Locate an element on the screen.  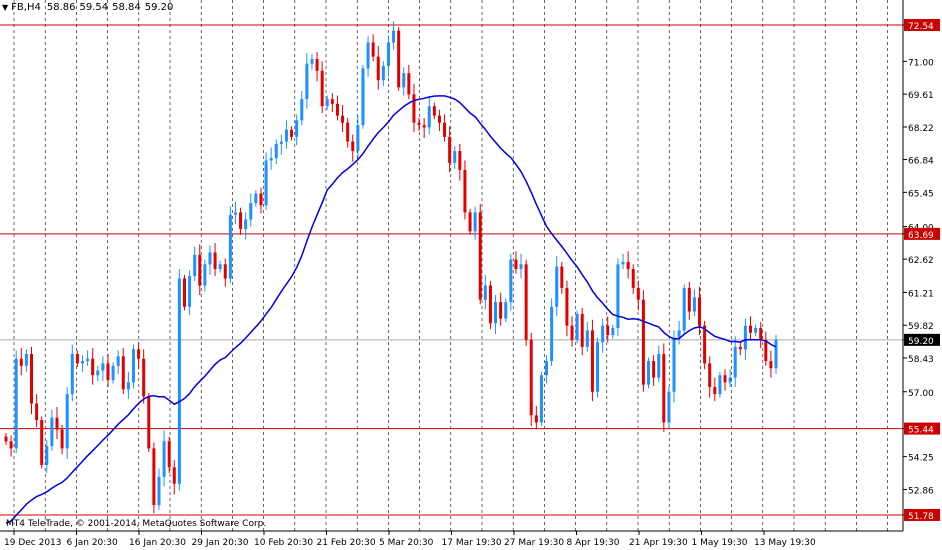
y-tick-label: 51.78 is located at coordinates (921, 517).